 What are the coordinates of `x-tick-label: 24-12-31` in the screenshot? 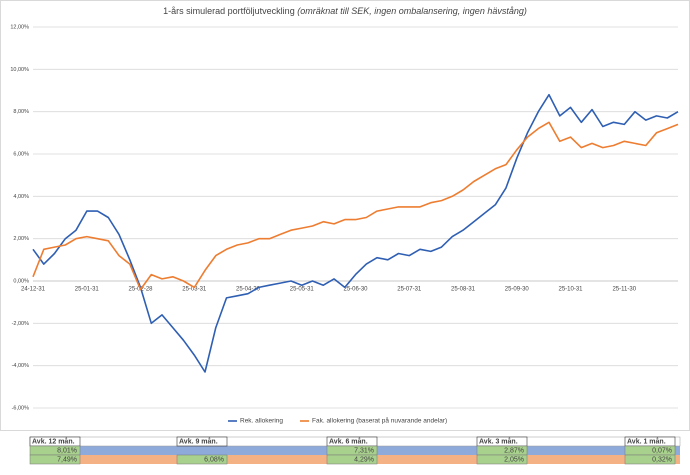 It's located at (33, 290).